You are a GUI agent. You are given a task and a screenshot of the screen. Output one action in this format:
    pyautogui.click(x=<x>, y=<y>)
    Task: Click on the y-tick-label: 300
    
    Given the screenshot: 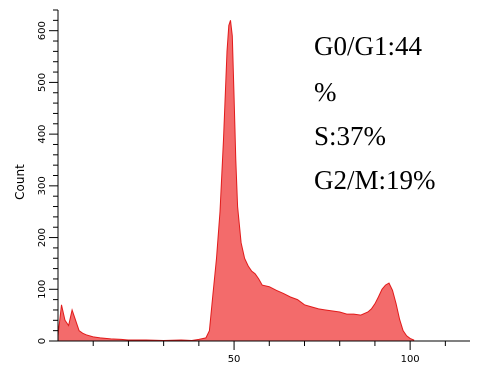 What is the action you would take?
    pyautogui.click(x=42, y=185)
    